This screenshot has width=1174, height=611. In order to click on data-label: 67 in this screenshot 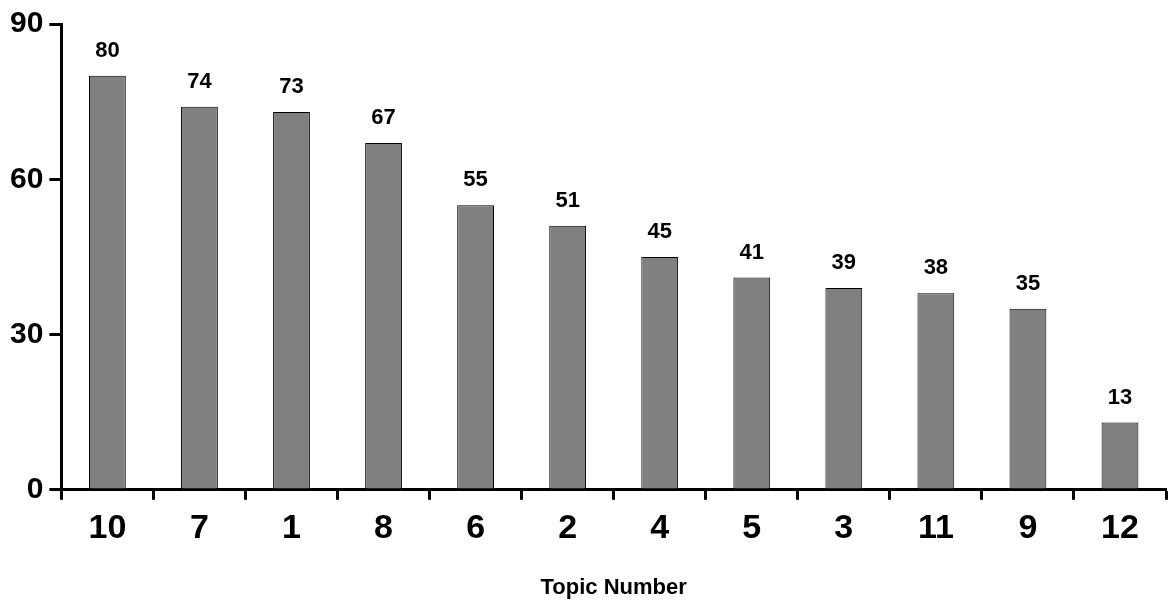, I will do `click(383, 117)`.